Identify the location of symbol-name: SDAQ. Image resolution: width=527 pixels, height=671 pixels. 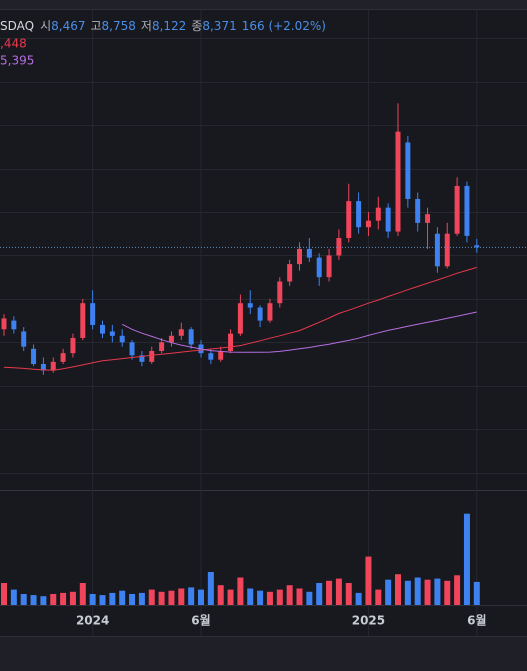
(17, 26).